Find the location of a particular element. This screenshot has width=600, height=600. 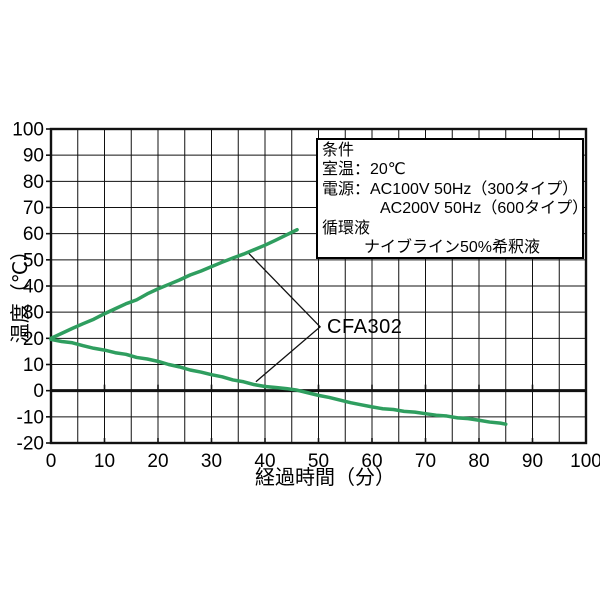

condition-line: 電源：AC100V 50Hz（300タイプ） is located at coordinates (450, 189).